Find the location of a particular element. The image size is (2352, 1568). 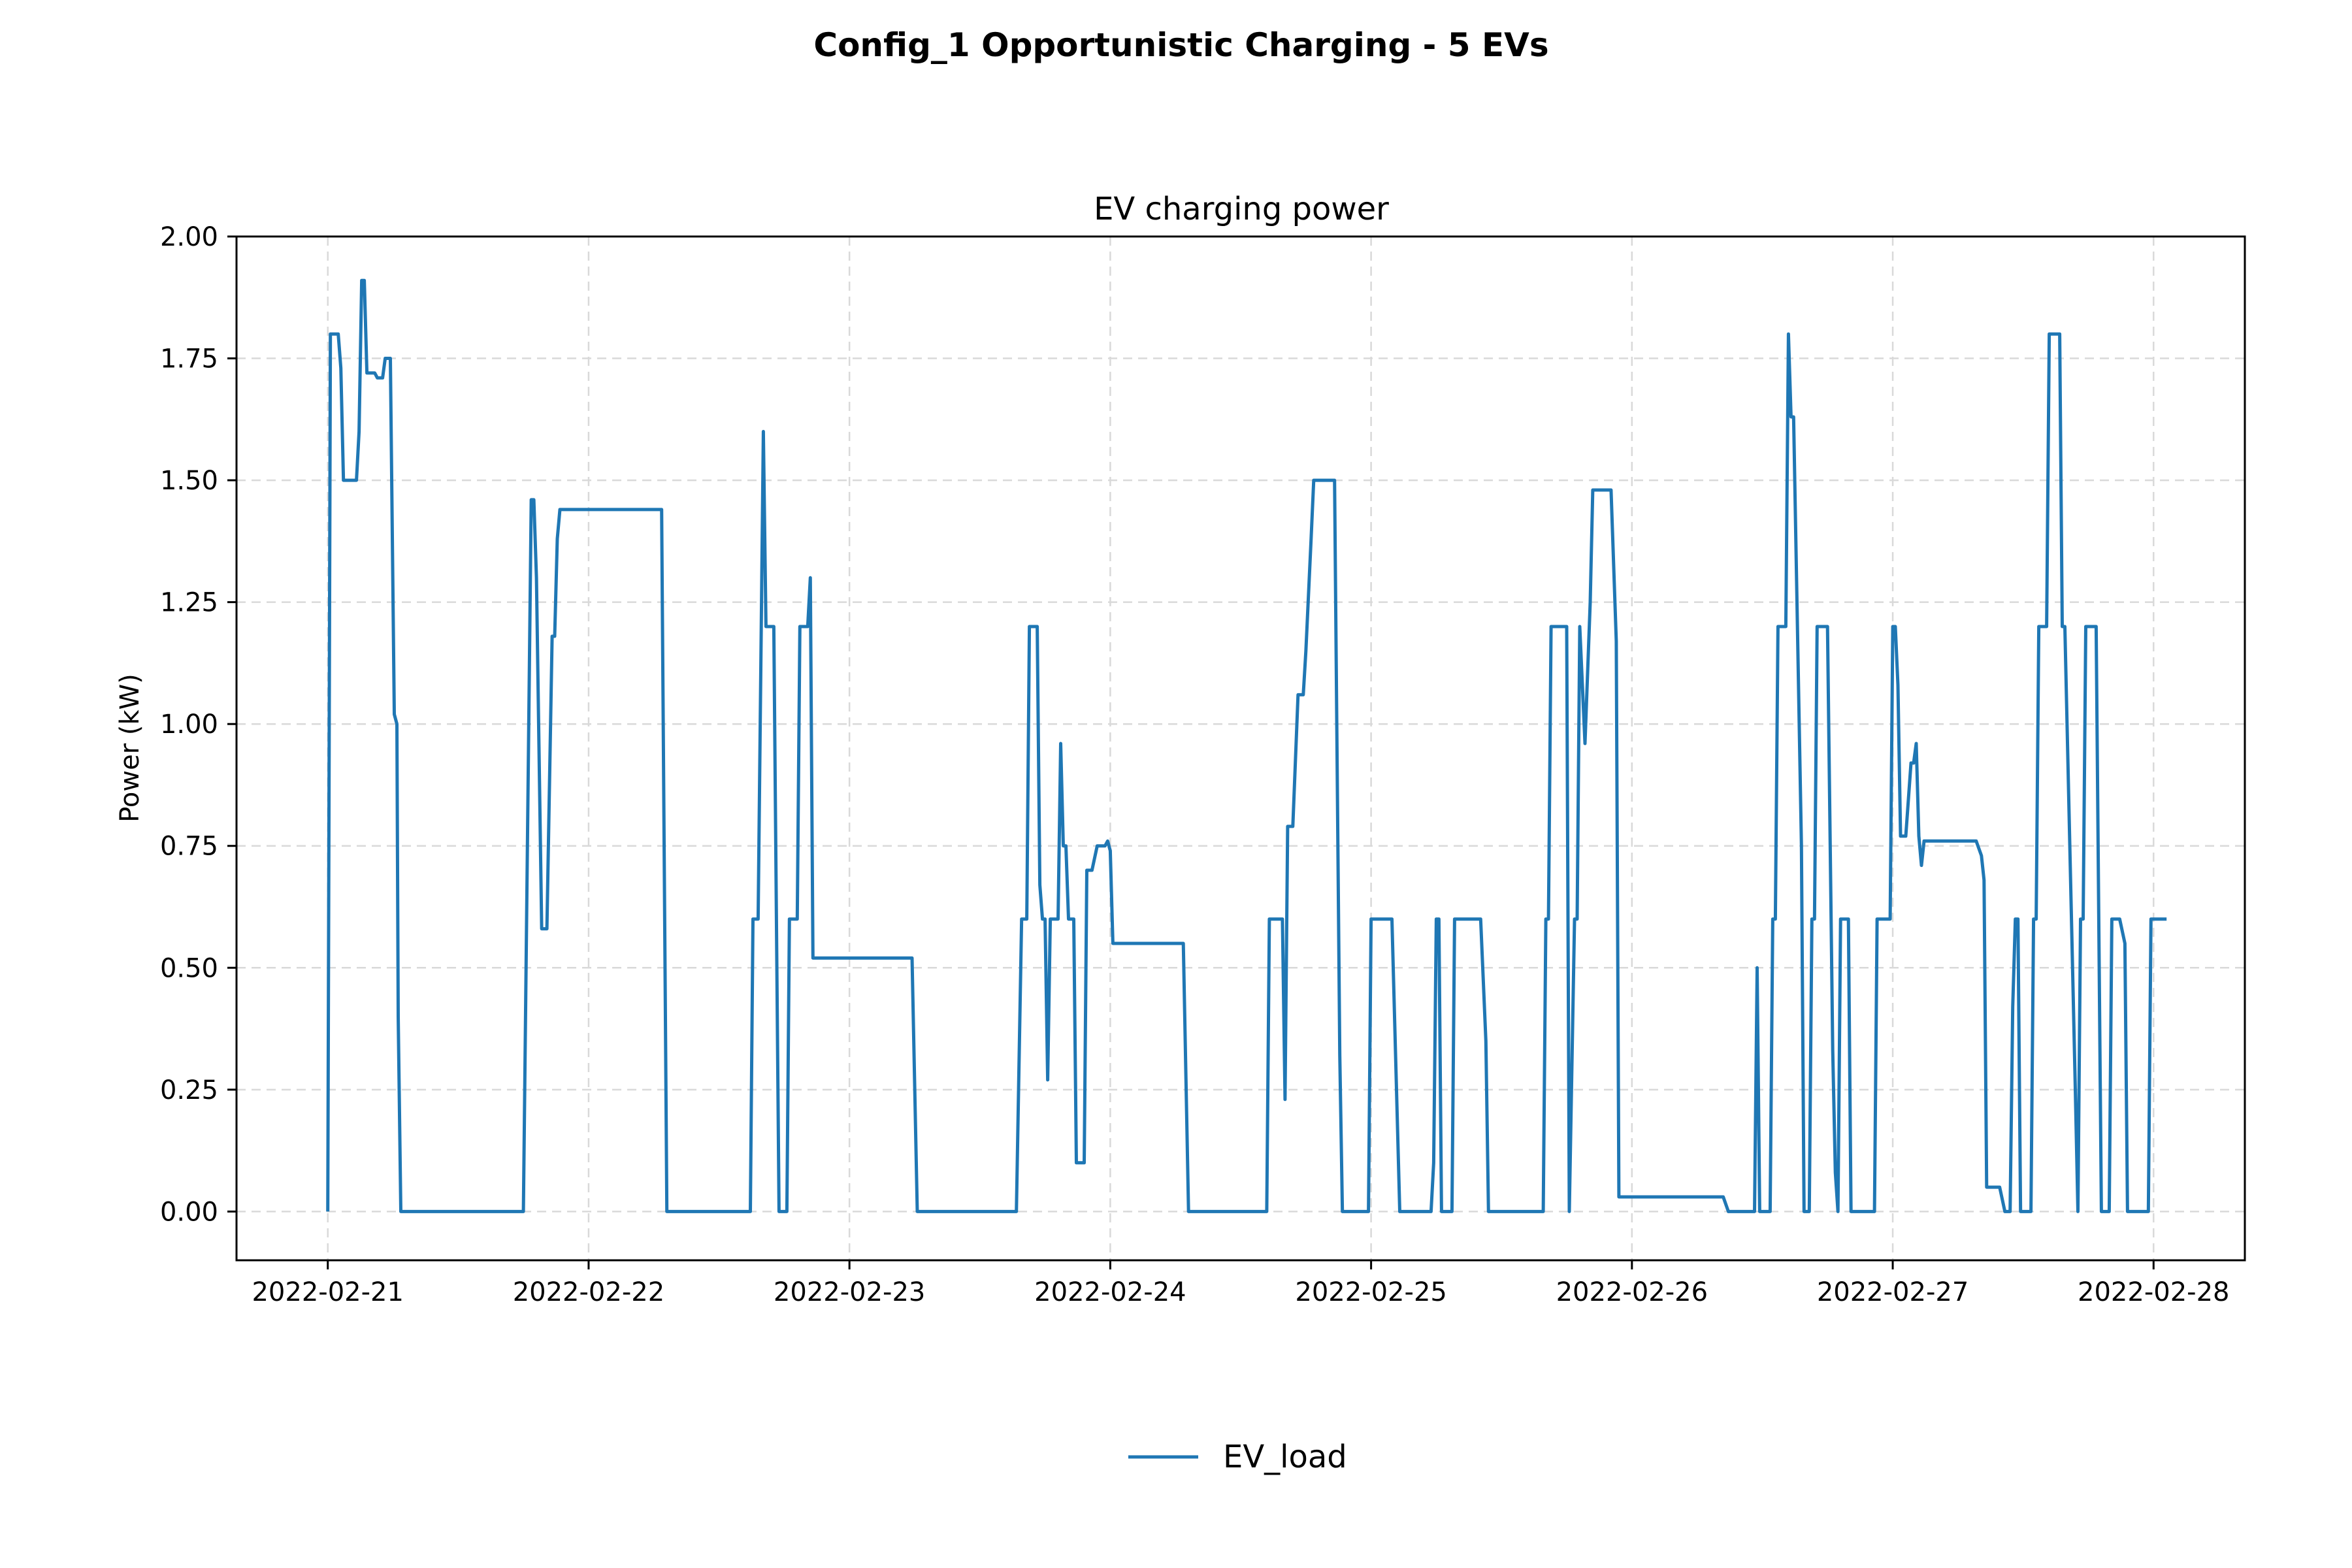

x-tick-label: 2022-02-21 is located at coordinates (327, 1292).